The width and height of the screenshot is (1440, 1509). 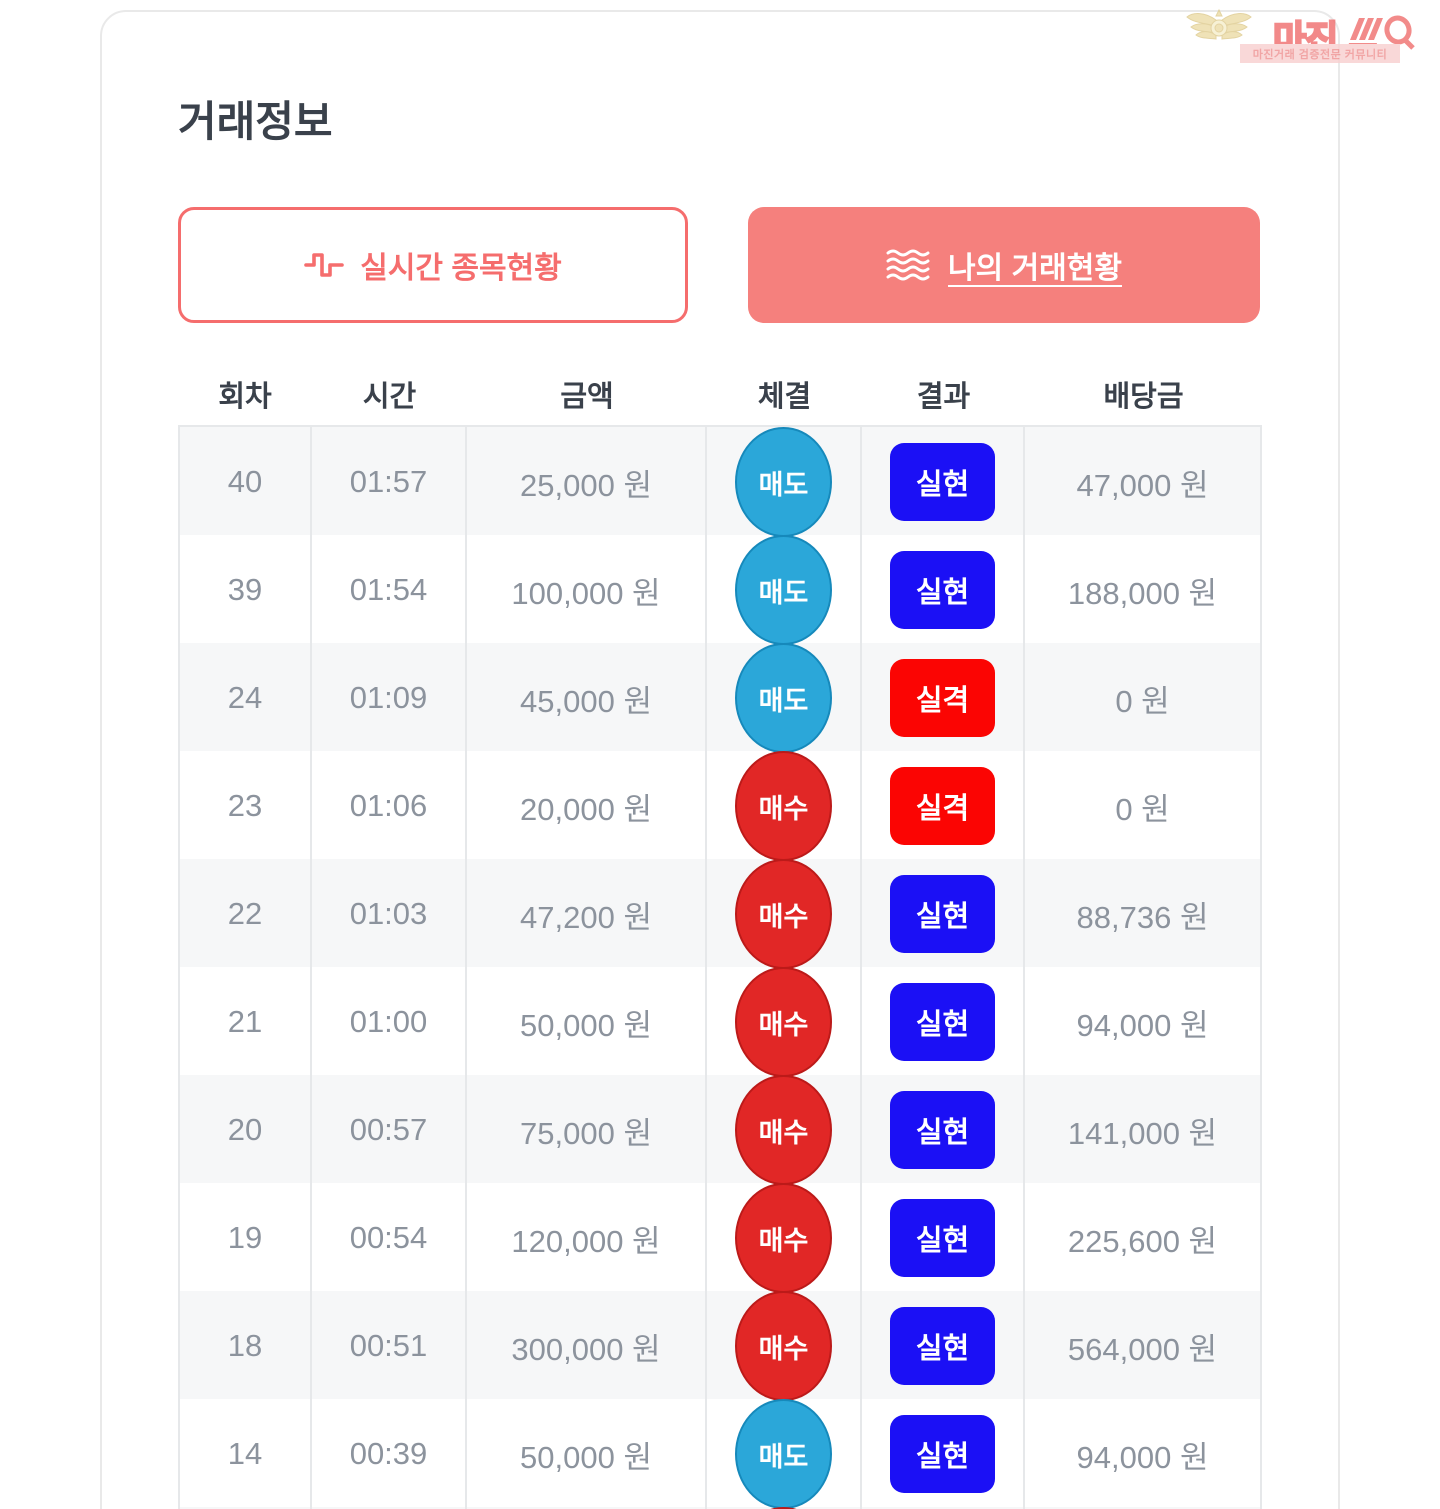 What do you see at coordinates (389, 591) in the screenshot?
I see `time-cell: 01:54` at bounding box center [389, 591].